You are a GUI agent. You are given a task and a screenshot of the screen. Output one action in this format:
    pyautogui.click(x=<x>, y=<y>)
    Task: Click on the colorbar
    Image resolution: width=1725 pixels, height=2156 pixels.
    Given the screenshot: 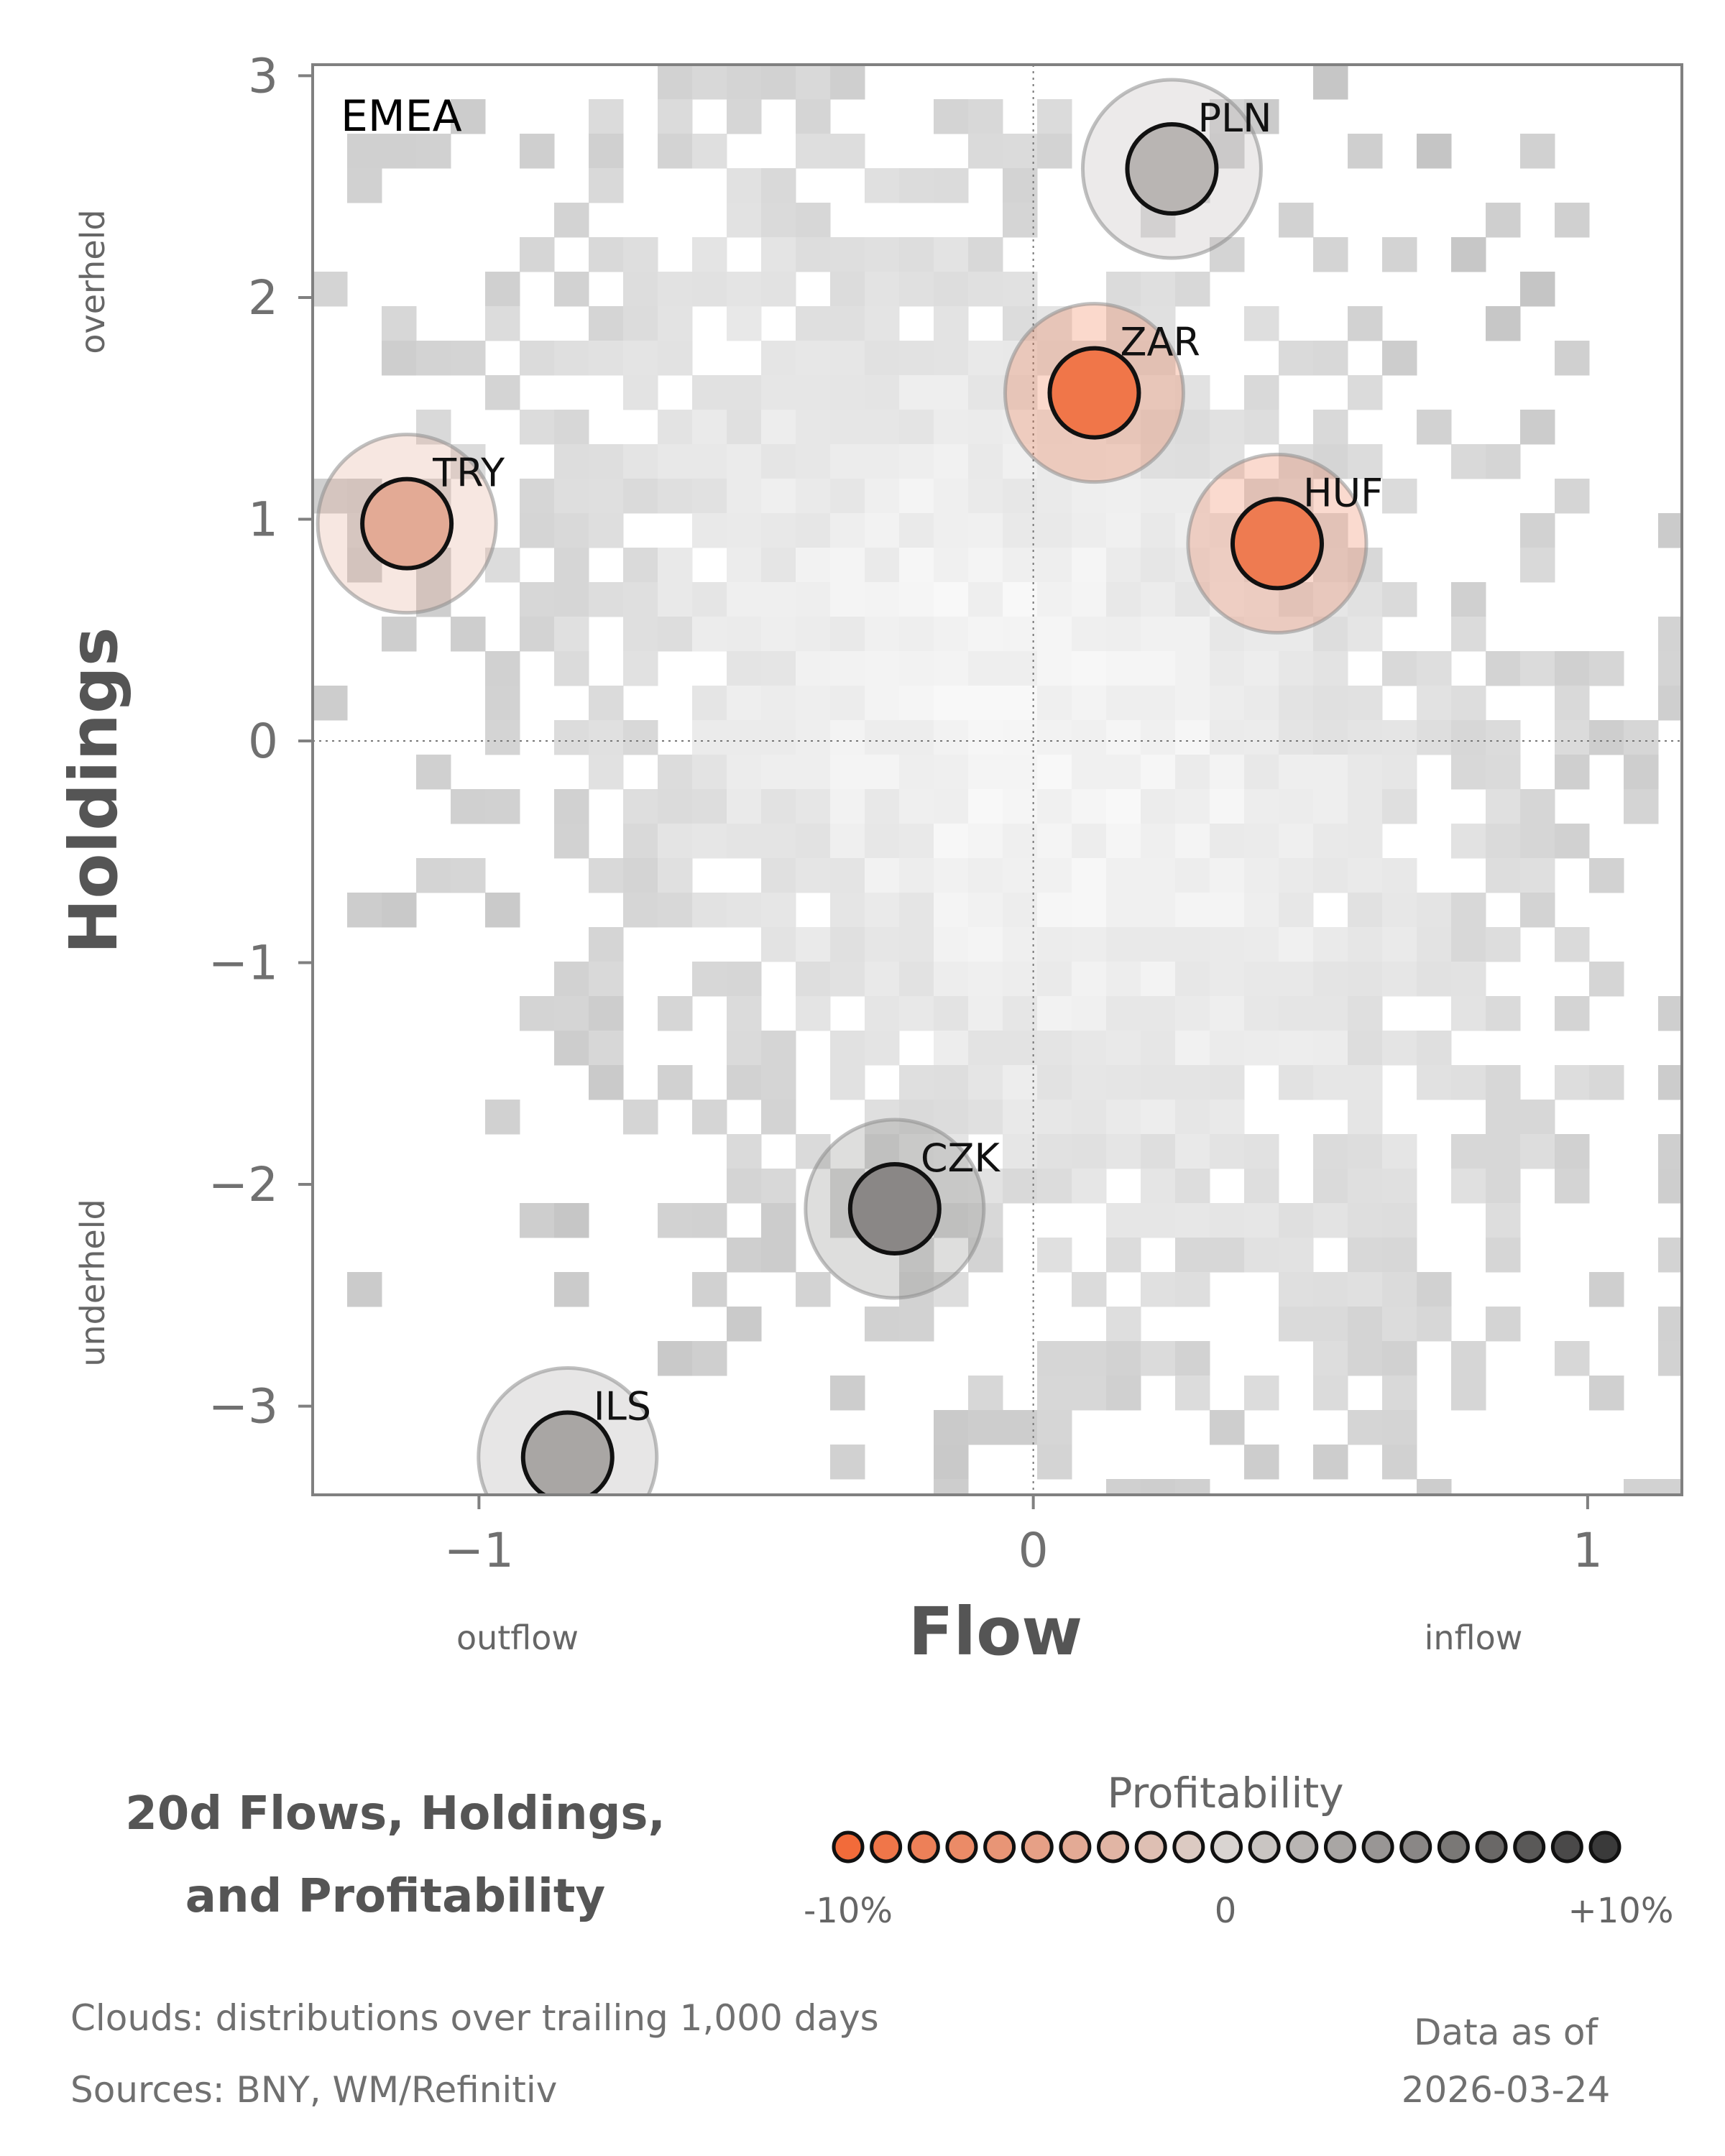 What is the action you would take?
    pyautogui.click(x=1227, y=1847)
    